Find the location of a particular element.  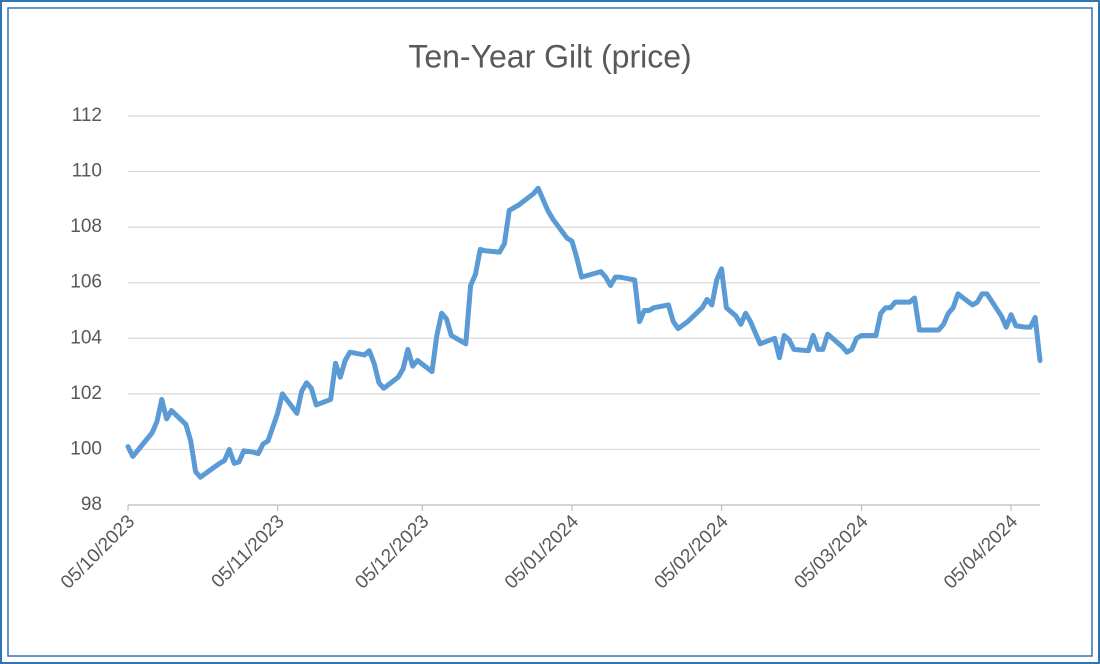

y-tick-label: 112 is located at coordinates (87, 115).